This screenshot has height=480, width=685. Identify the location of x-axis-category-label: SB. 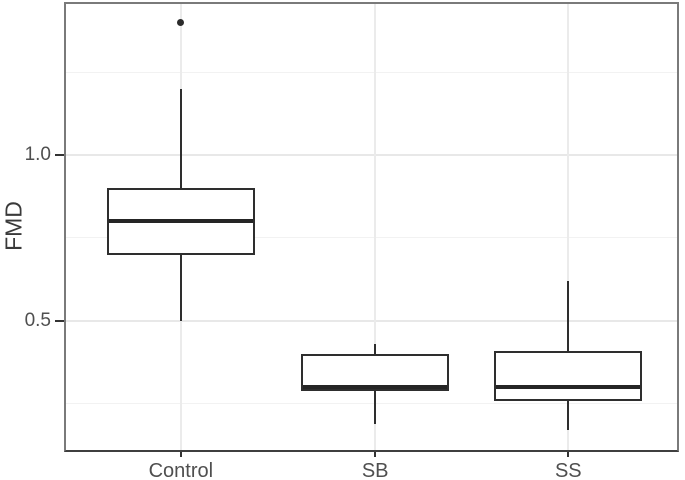
(375, 470).